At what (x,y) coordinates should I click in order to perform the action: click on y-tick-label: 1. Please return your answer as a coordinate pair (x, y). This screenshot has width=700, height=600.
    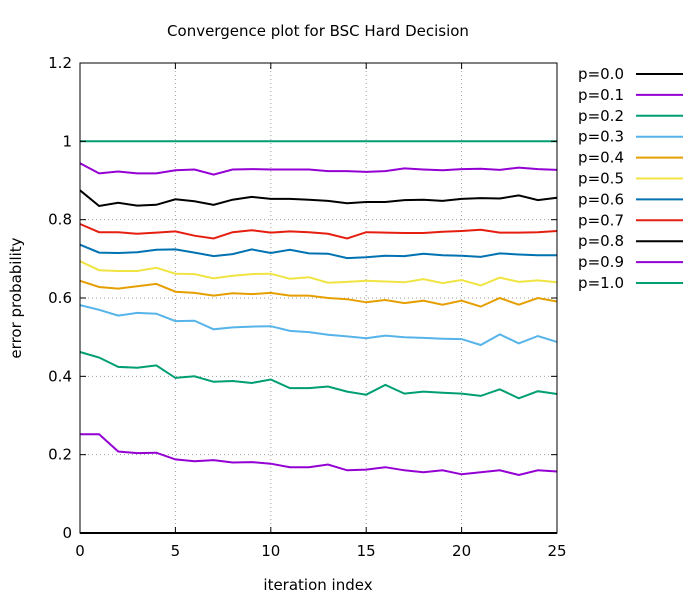
    Looking at the image, I should click on (67, 141).